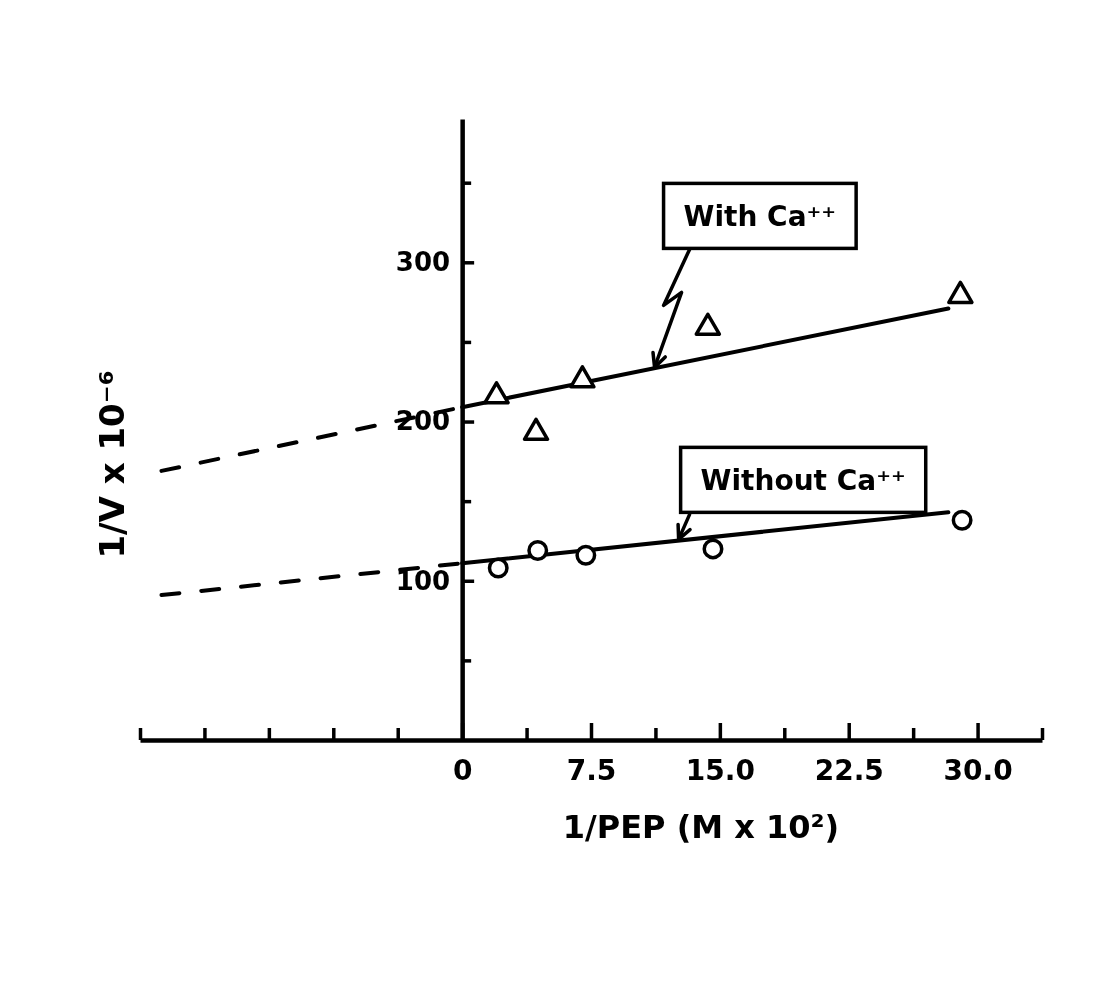  I want to click on x-tick-label: 30.0, so click(978, 770).